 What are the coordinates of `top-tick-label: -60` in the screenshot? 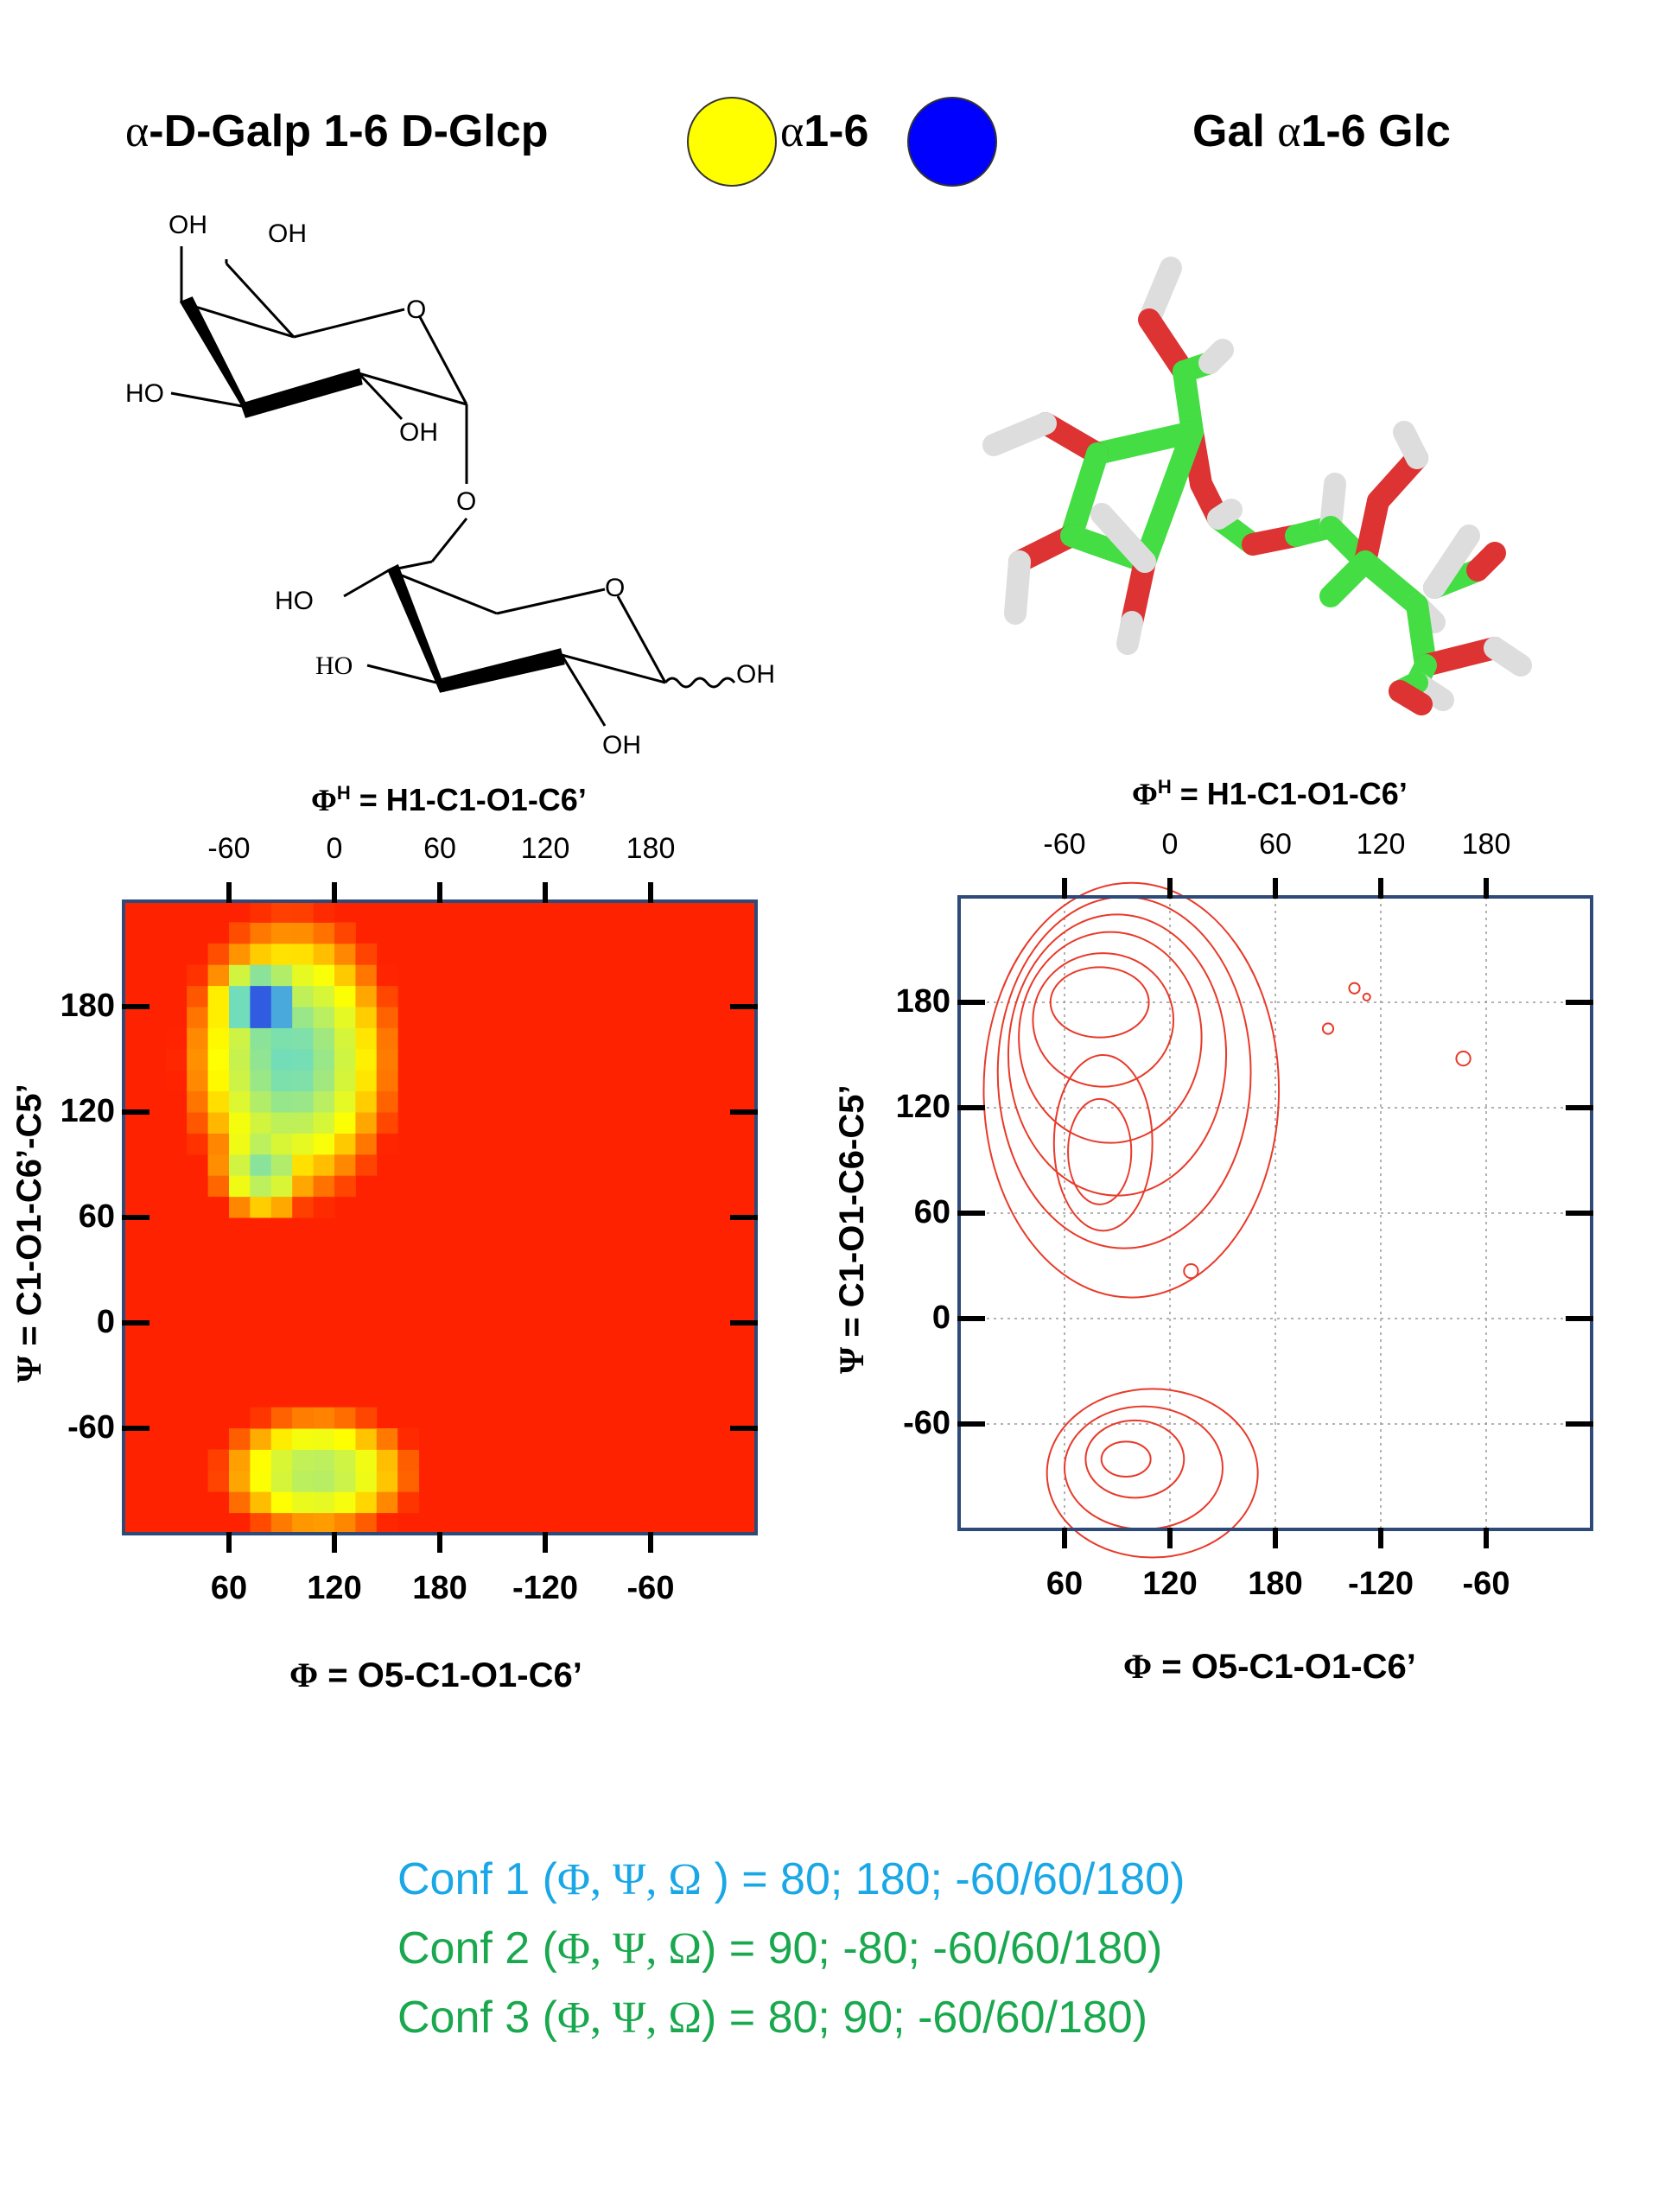 It's located at (229, 848).